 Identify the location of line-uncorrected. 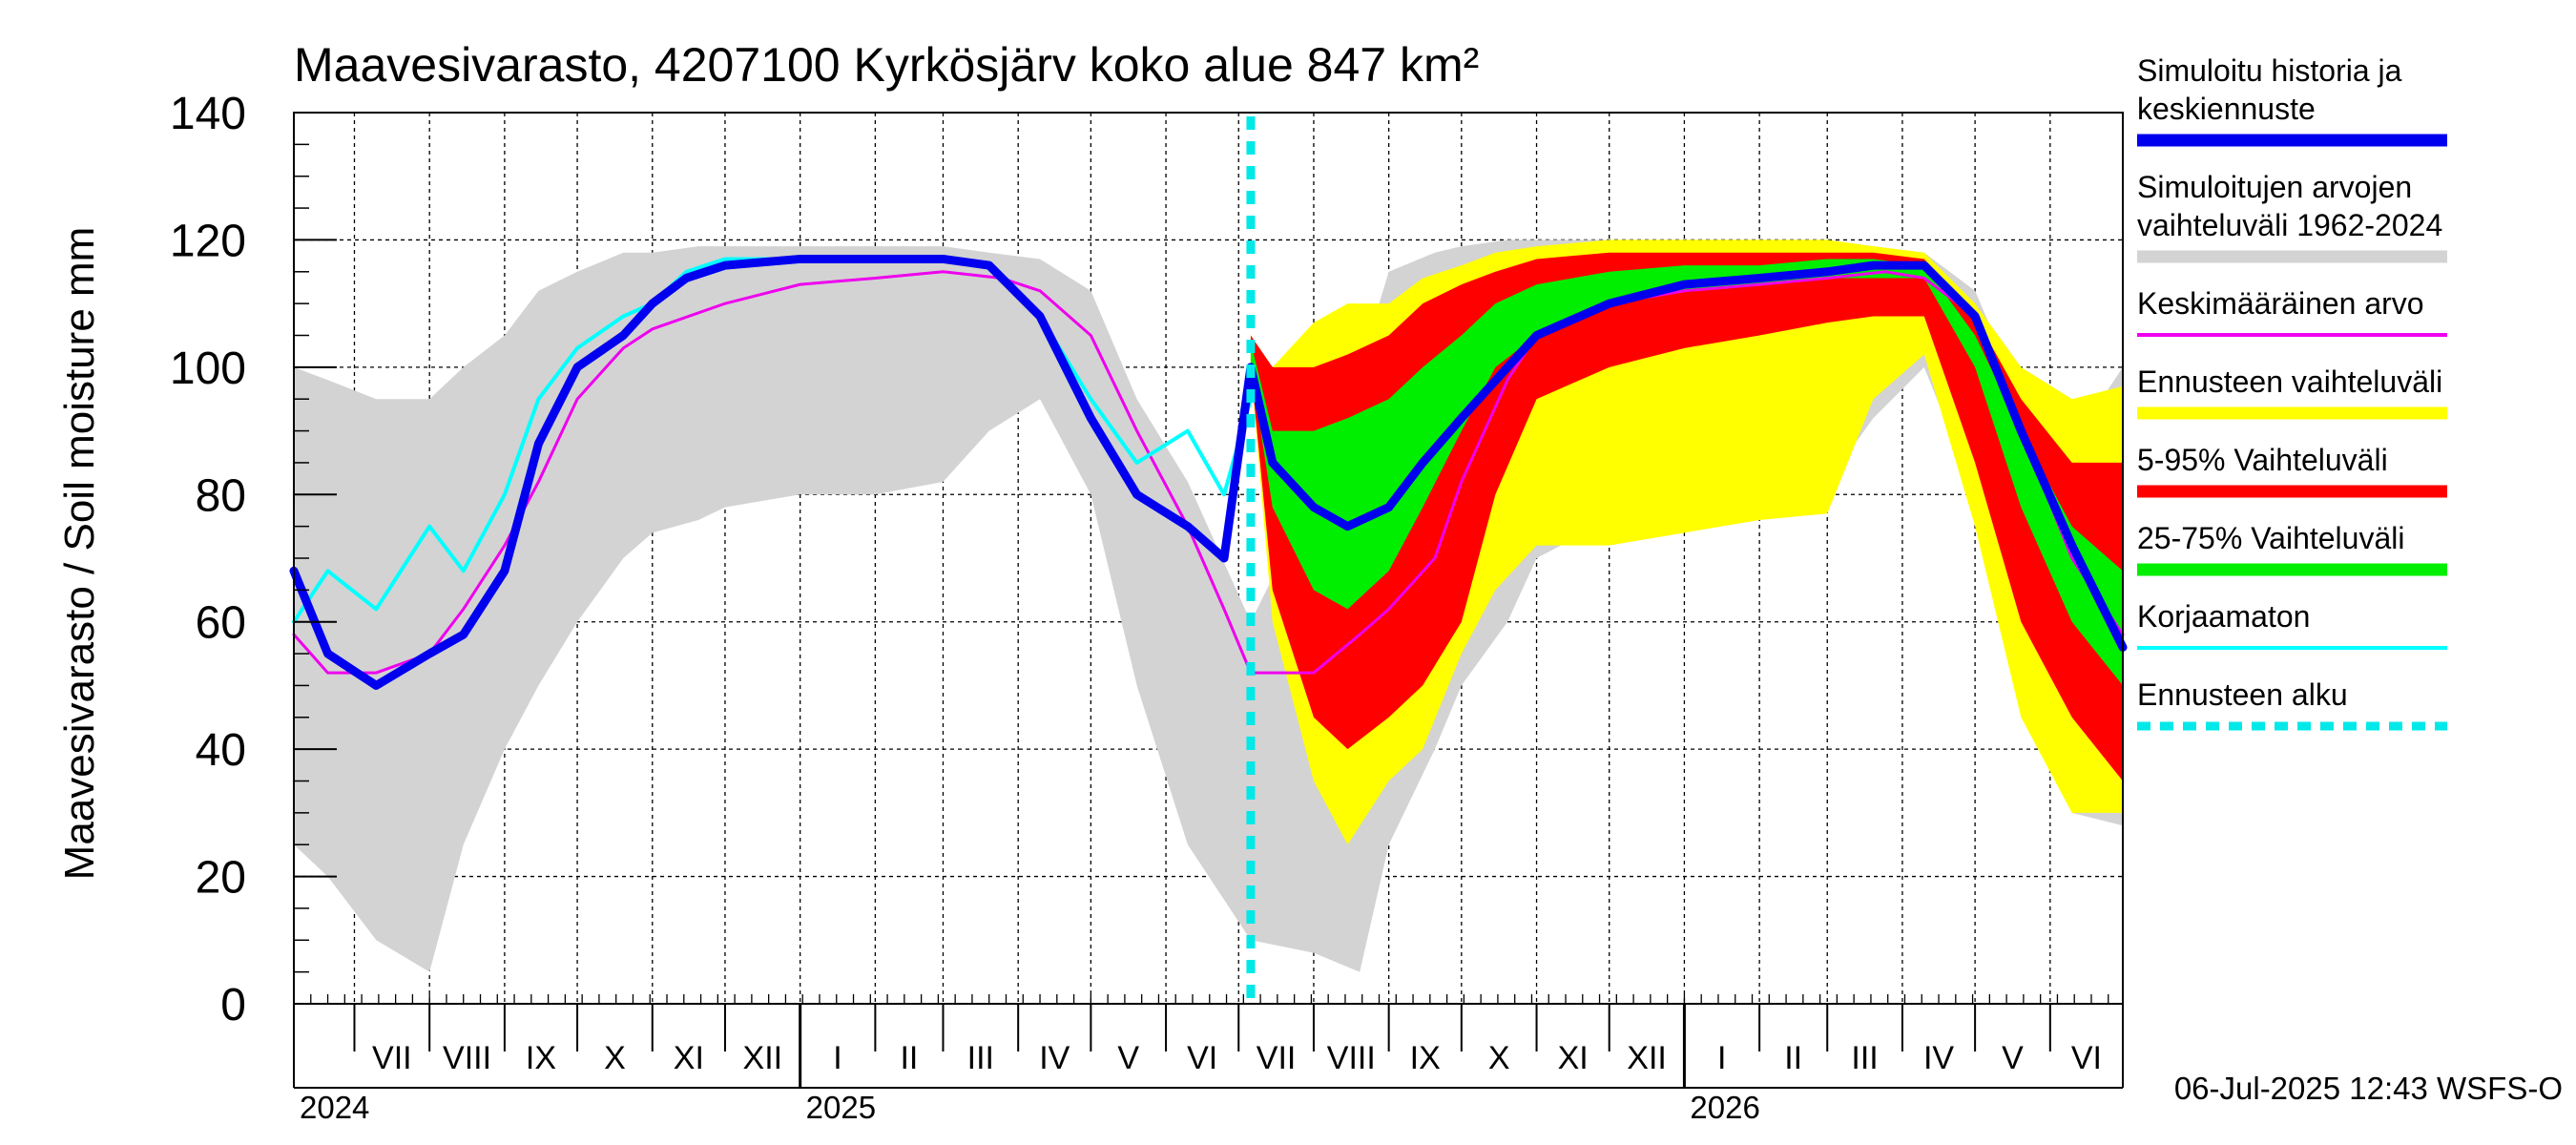
(772, 441).